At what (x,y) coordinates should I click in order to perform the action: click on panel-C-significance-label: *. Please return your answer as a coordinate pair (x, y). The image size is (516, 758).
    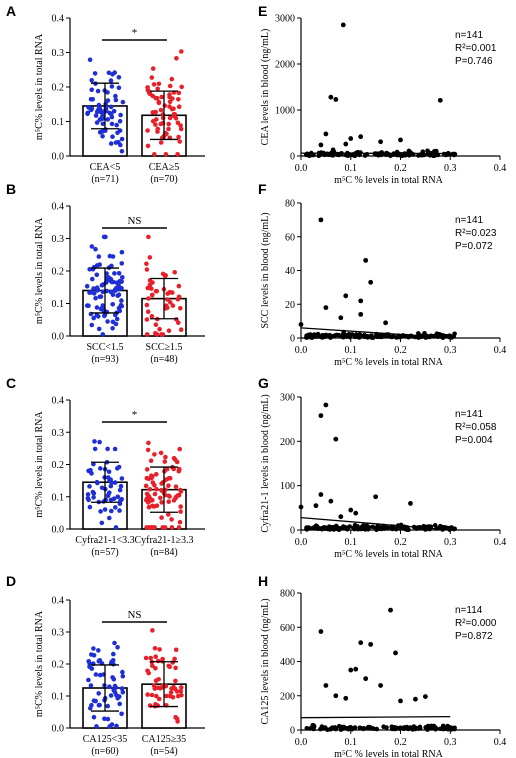
    Looking at the image, I should click on (135, 415).